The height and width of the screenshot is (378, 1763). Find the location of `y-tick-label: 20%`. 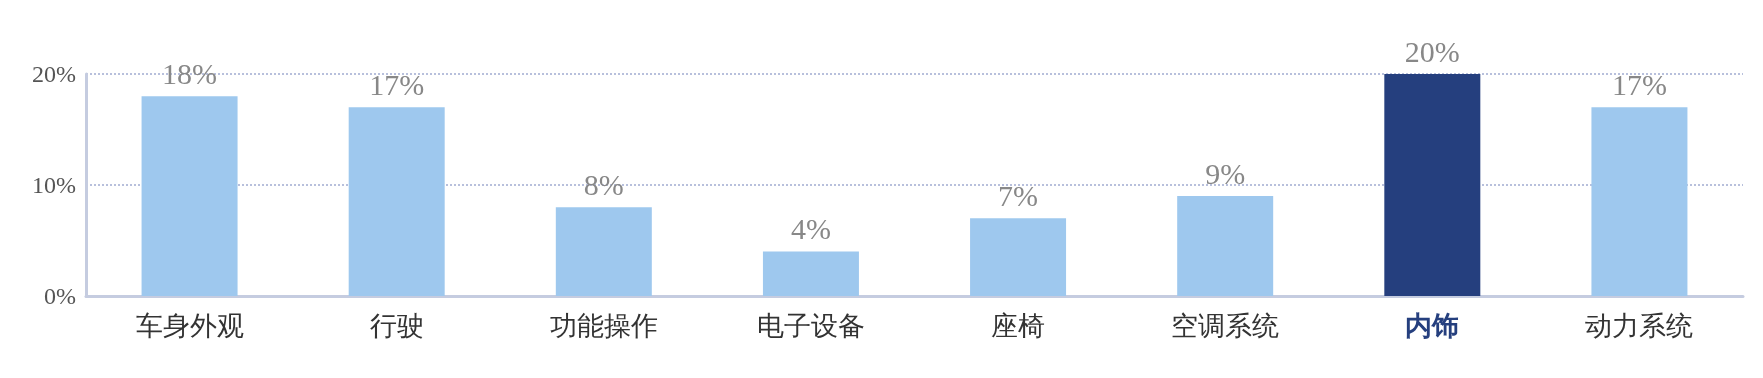

y-tick-label: 20% is located at coordinates (54, 74).